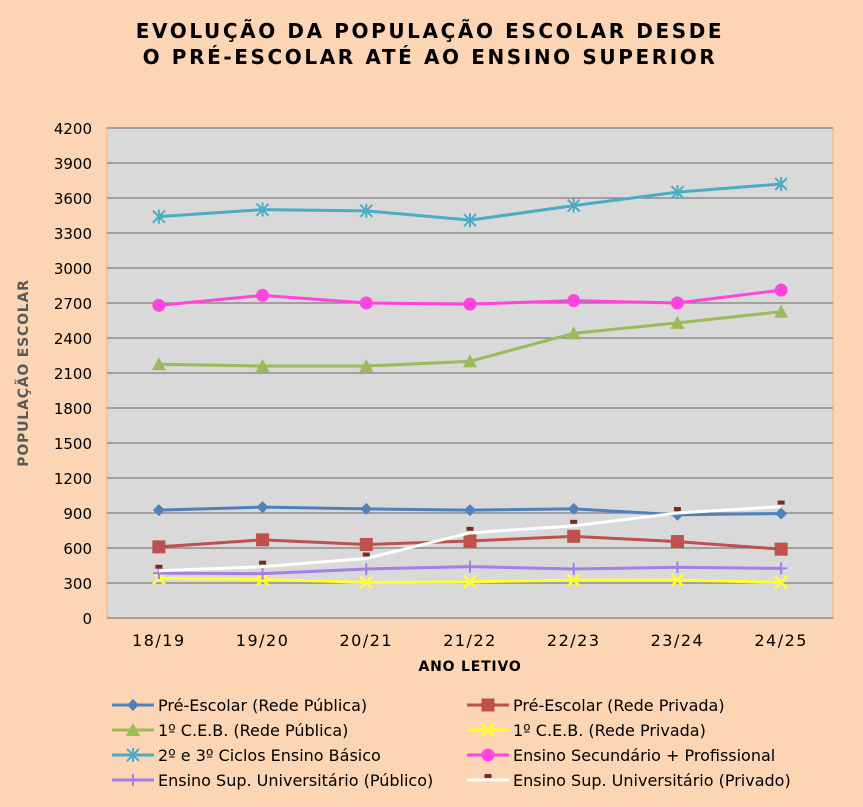  Describe the element at coordinates (609, 730) in the screenshot. I see `legend-label: 1º C.E.B. (Rede Privada)` at that location.